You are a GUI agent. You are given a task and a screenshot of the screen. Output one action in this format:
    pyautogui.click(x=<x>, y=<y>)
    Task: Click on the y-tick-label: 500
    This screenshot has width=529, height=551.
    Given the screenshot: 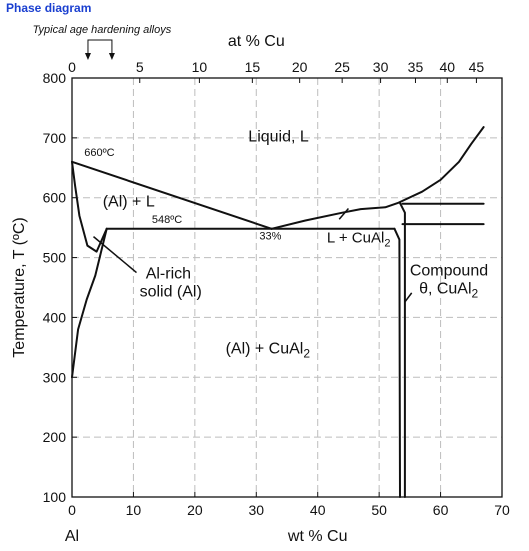 What is the action you would take?
    pyautogui.click(x=55, y=258)
    